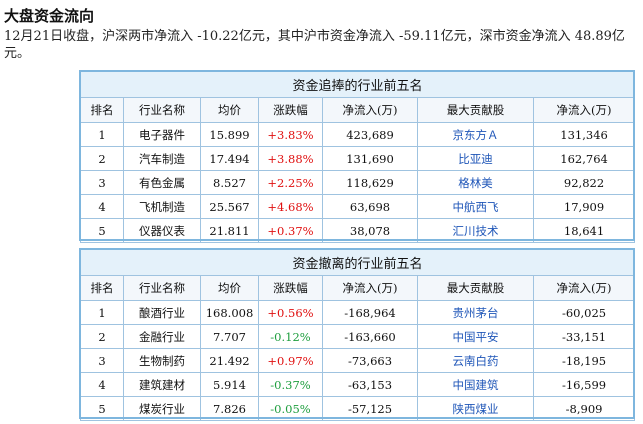  Describe the element at coordinates (229, 206) in the screenshot. I see `price-cell: 25.567` at that location.